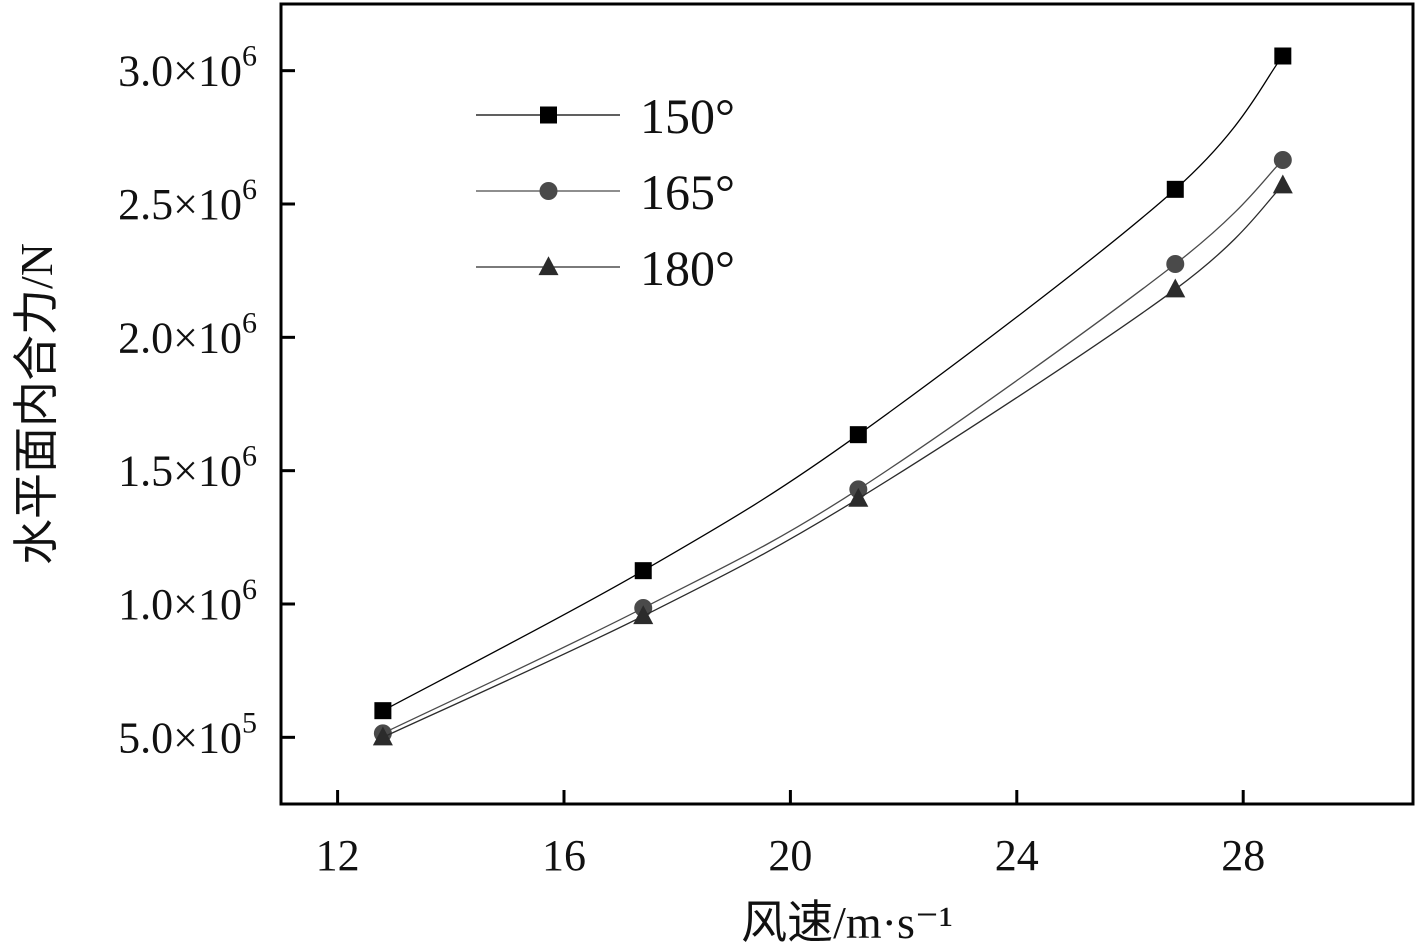 Image resolution: width=1417 pixels, height=952 pixels. Describe the element at coordinates (687, 116) in the screenshot. I see `legend-label: 150°` at that location.